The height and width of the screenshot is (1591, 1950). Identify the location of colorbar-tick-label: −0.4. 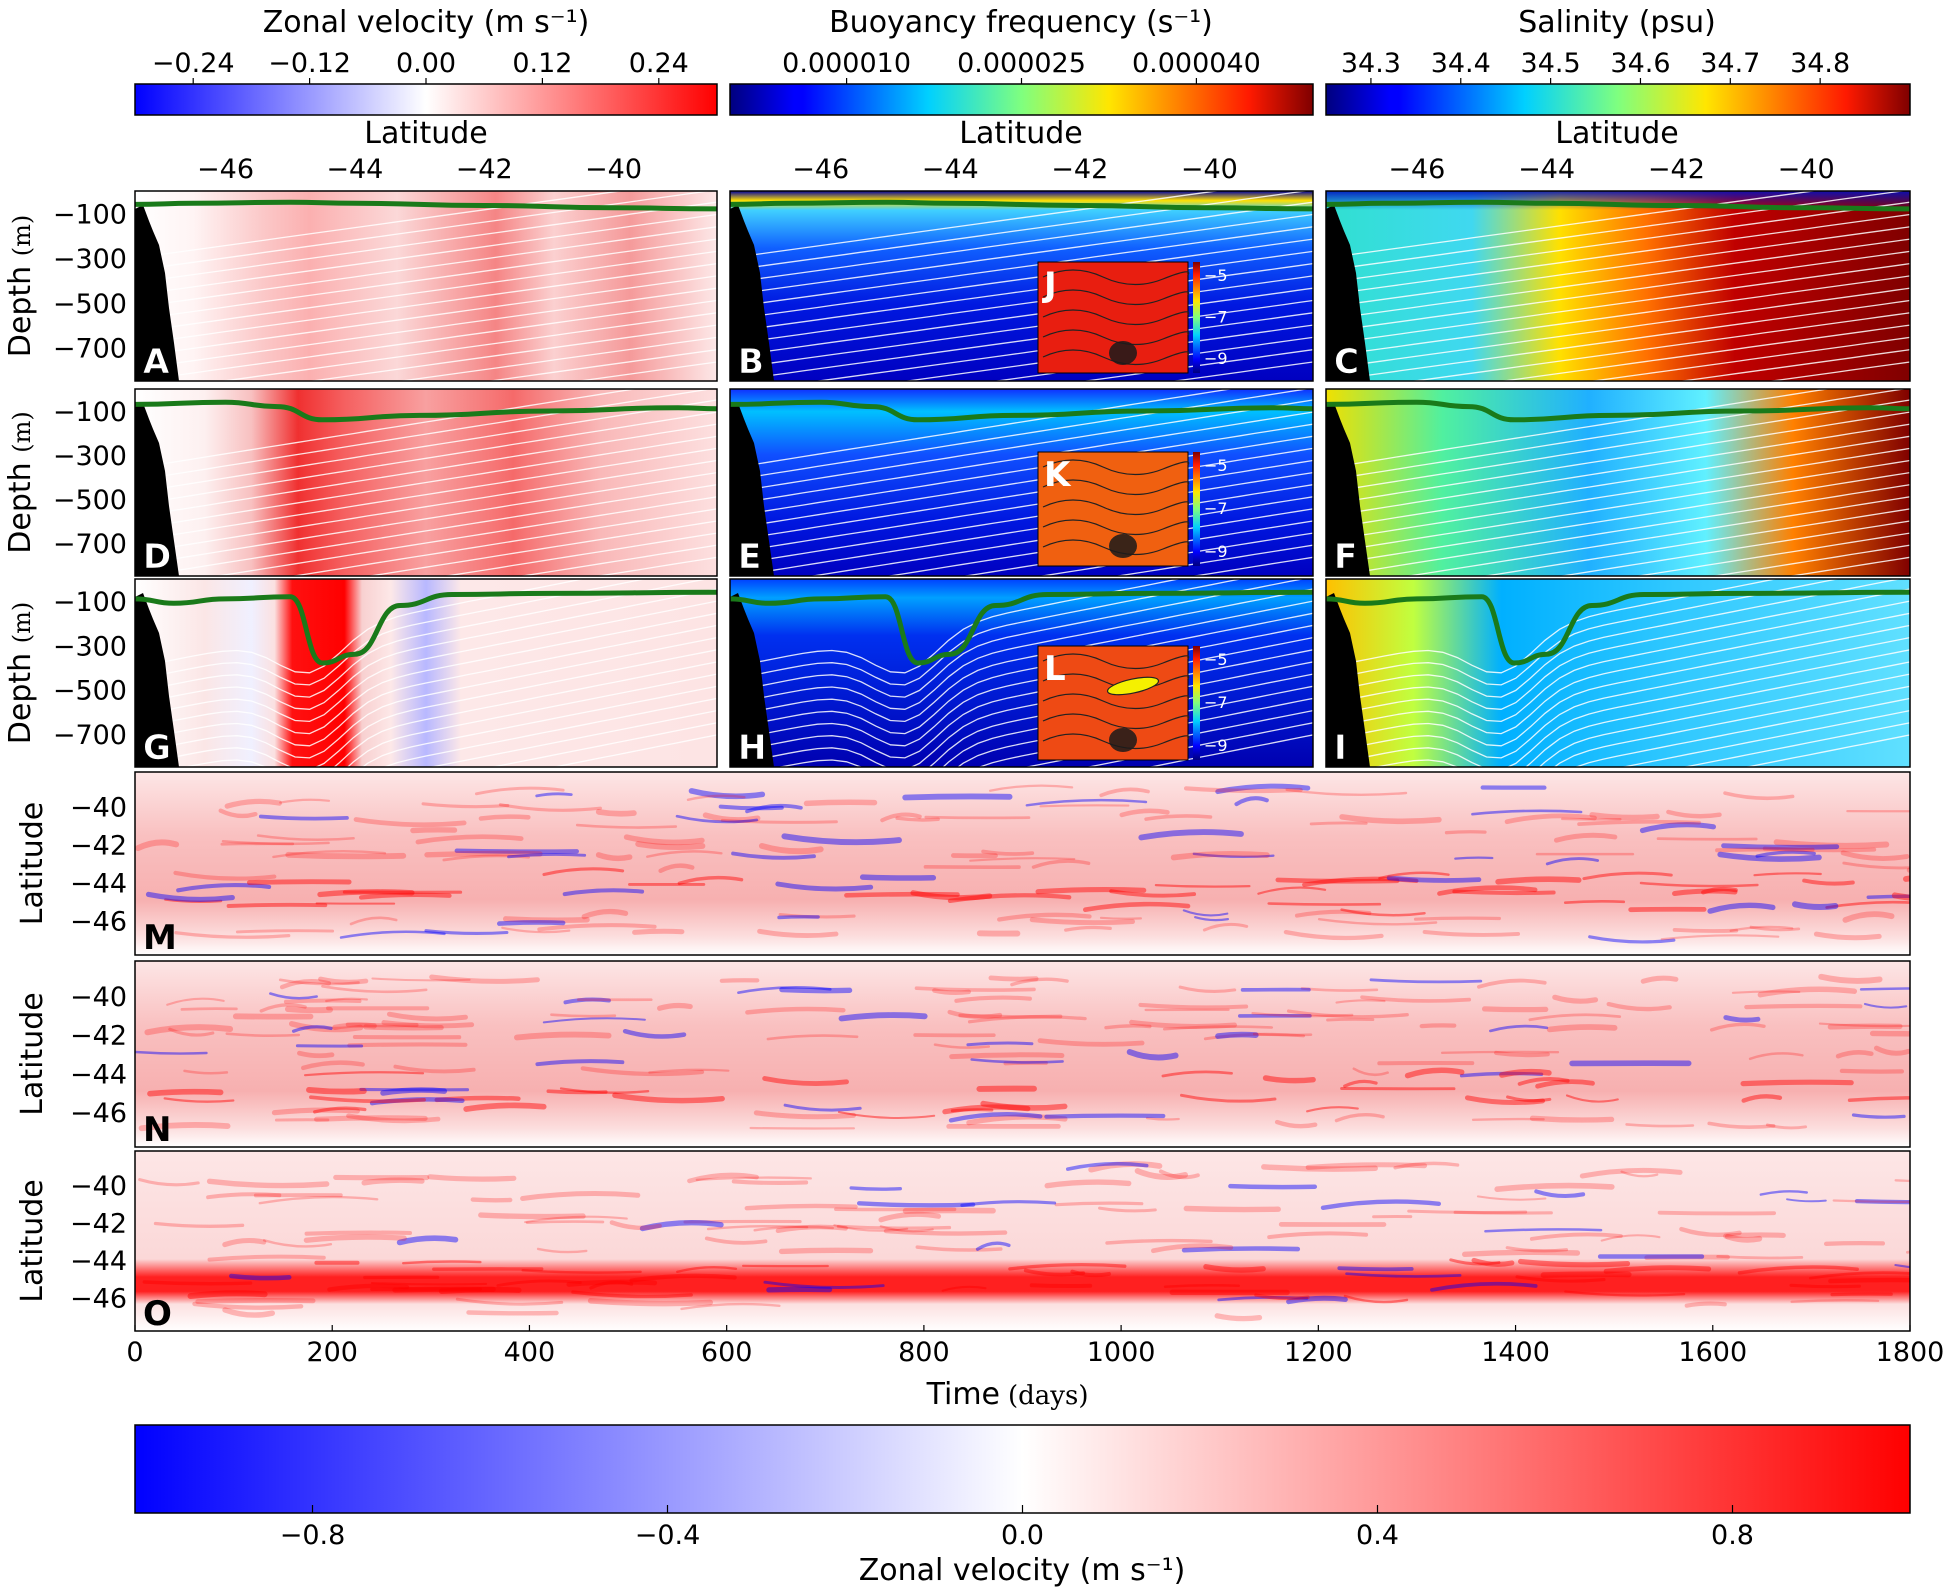
(668, 1535).